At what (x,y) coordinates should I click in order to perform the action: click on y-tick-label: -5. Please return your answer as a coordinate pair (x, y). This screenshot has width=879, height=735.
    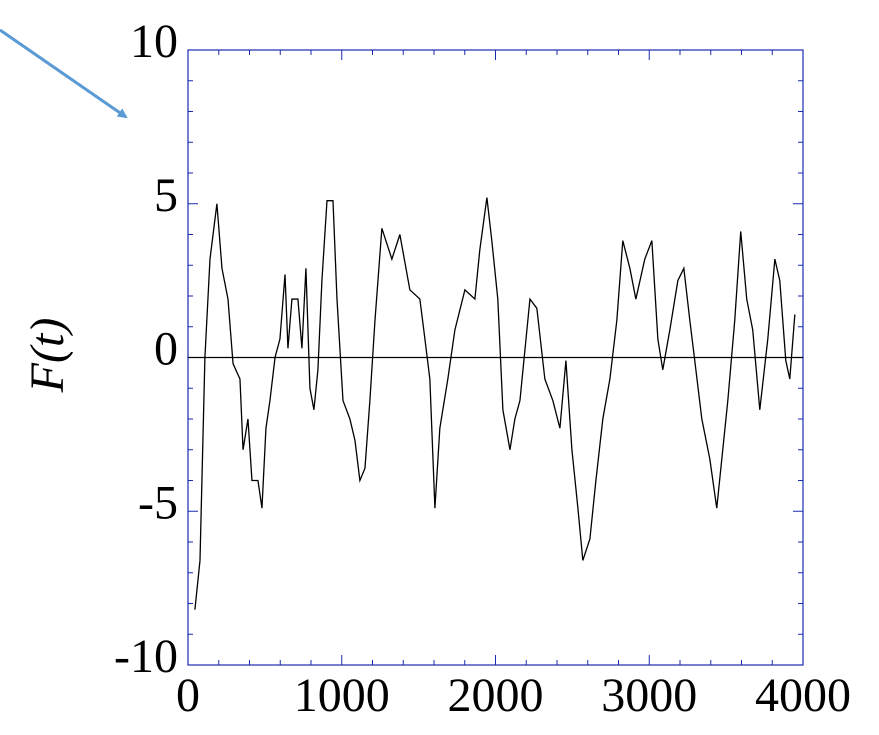
    Looking at the image, I should click on (158, 502).